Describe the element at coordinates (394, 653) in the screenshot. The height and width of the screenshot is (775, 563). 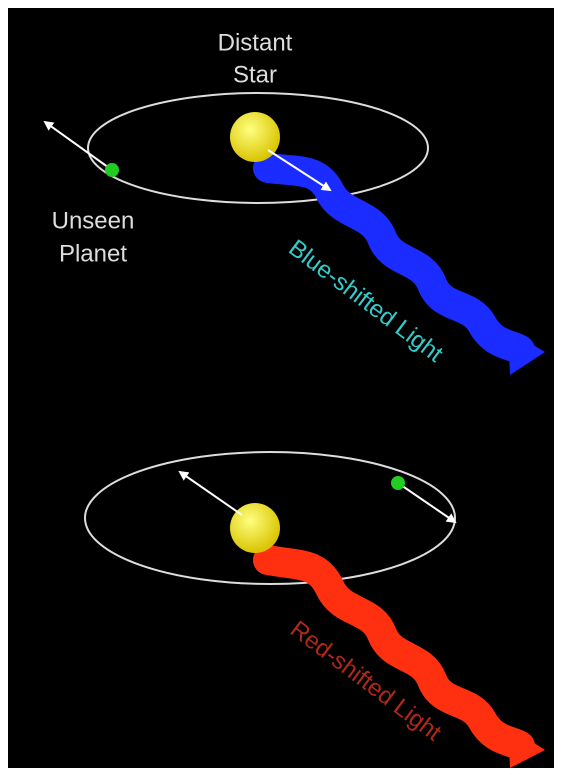
I see `red-light-wave` at that location.